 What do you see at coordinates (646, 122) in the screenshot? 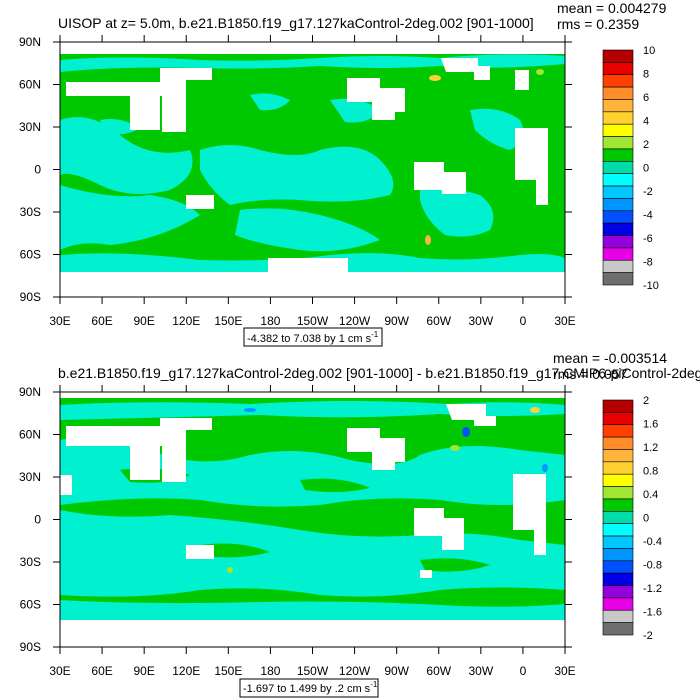
I see `colorbar-label: 4` at bounding box center [646, 122].